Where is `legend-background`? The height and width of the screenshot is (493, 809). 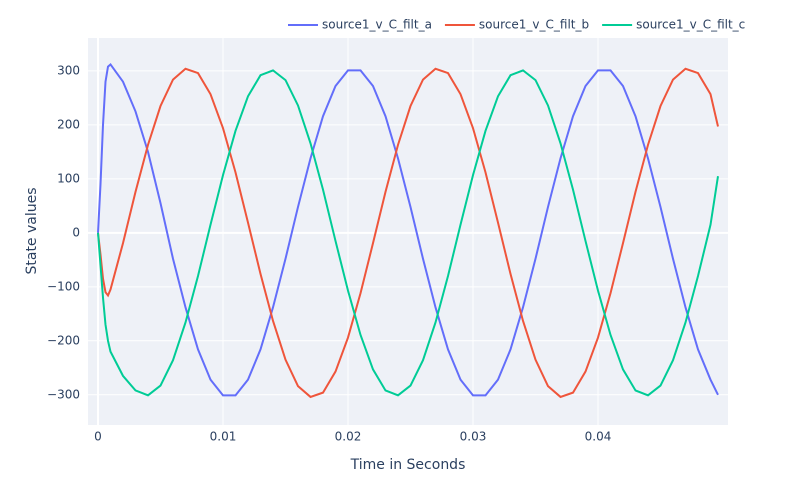 legend-background is located at coordinates (520, 26).